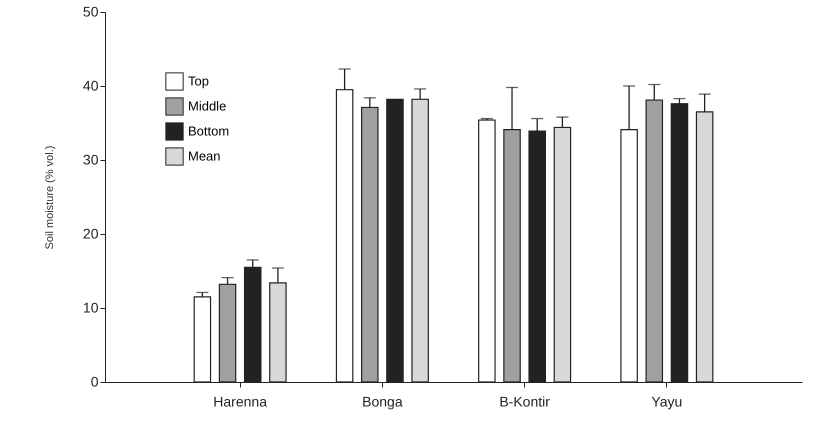 This screenshot has height=430, width=816. Describe the element at coordinates (666, 402) in the screenshot. I see `x-tick-label: Yayu` at that location.